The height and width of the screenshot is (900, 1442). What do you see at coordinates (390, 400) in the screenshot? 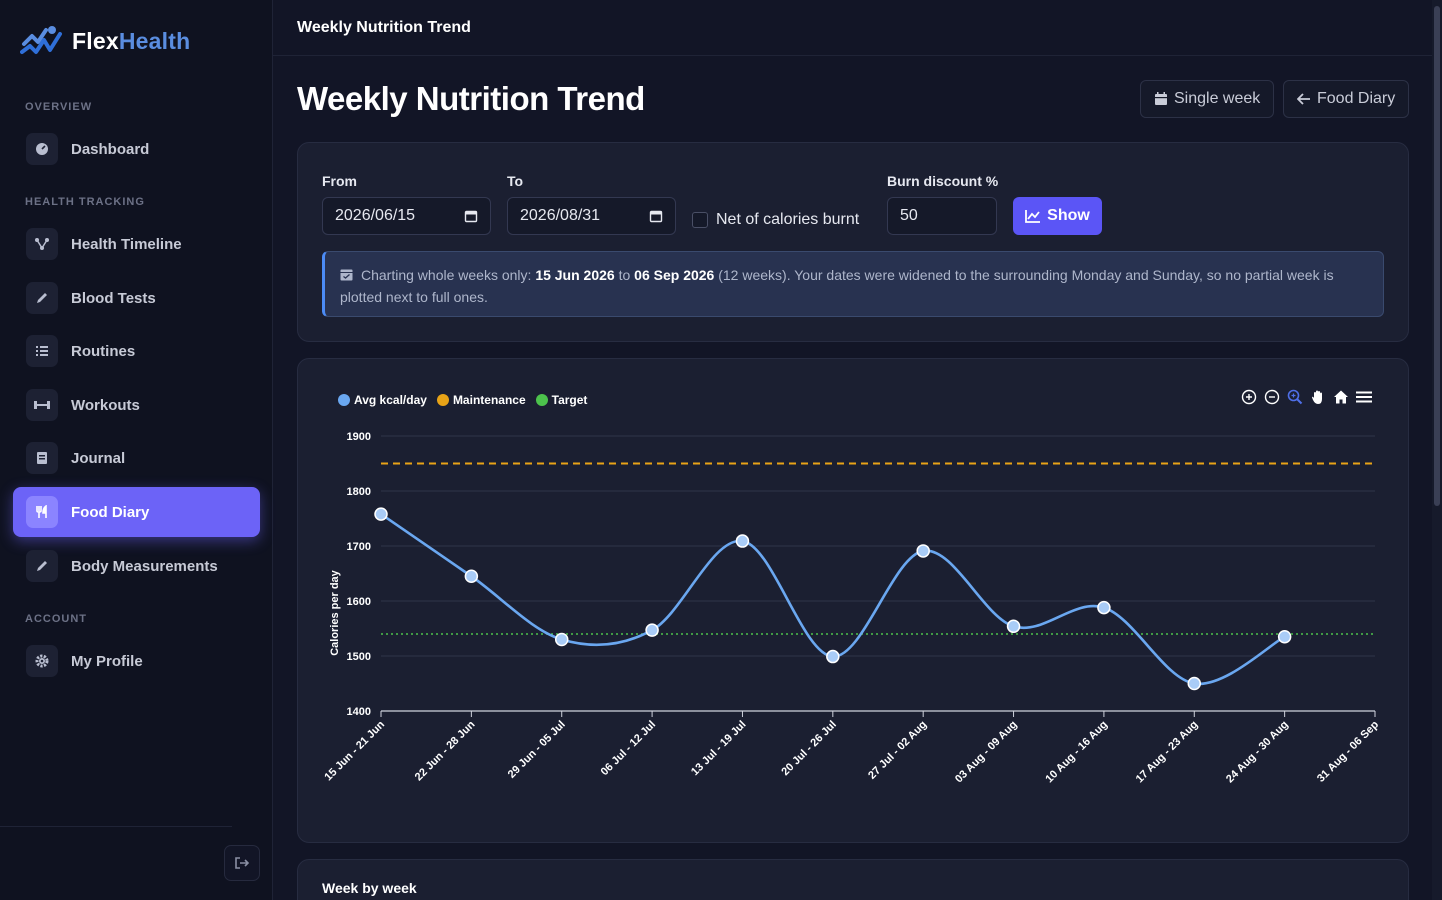
I see `legend-label: Avg kcal/day` at bounding box center [390, 400].